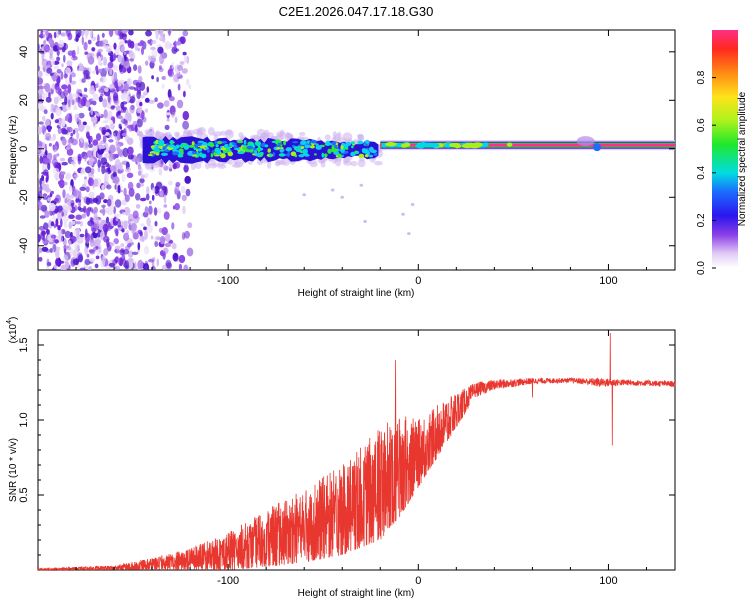 This screenshot has width=750, height=600. What do you see at coordinates (403, 214) in the screenshot?
I see `stray-mark` at bounding box center [403, 214].